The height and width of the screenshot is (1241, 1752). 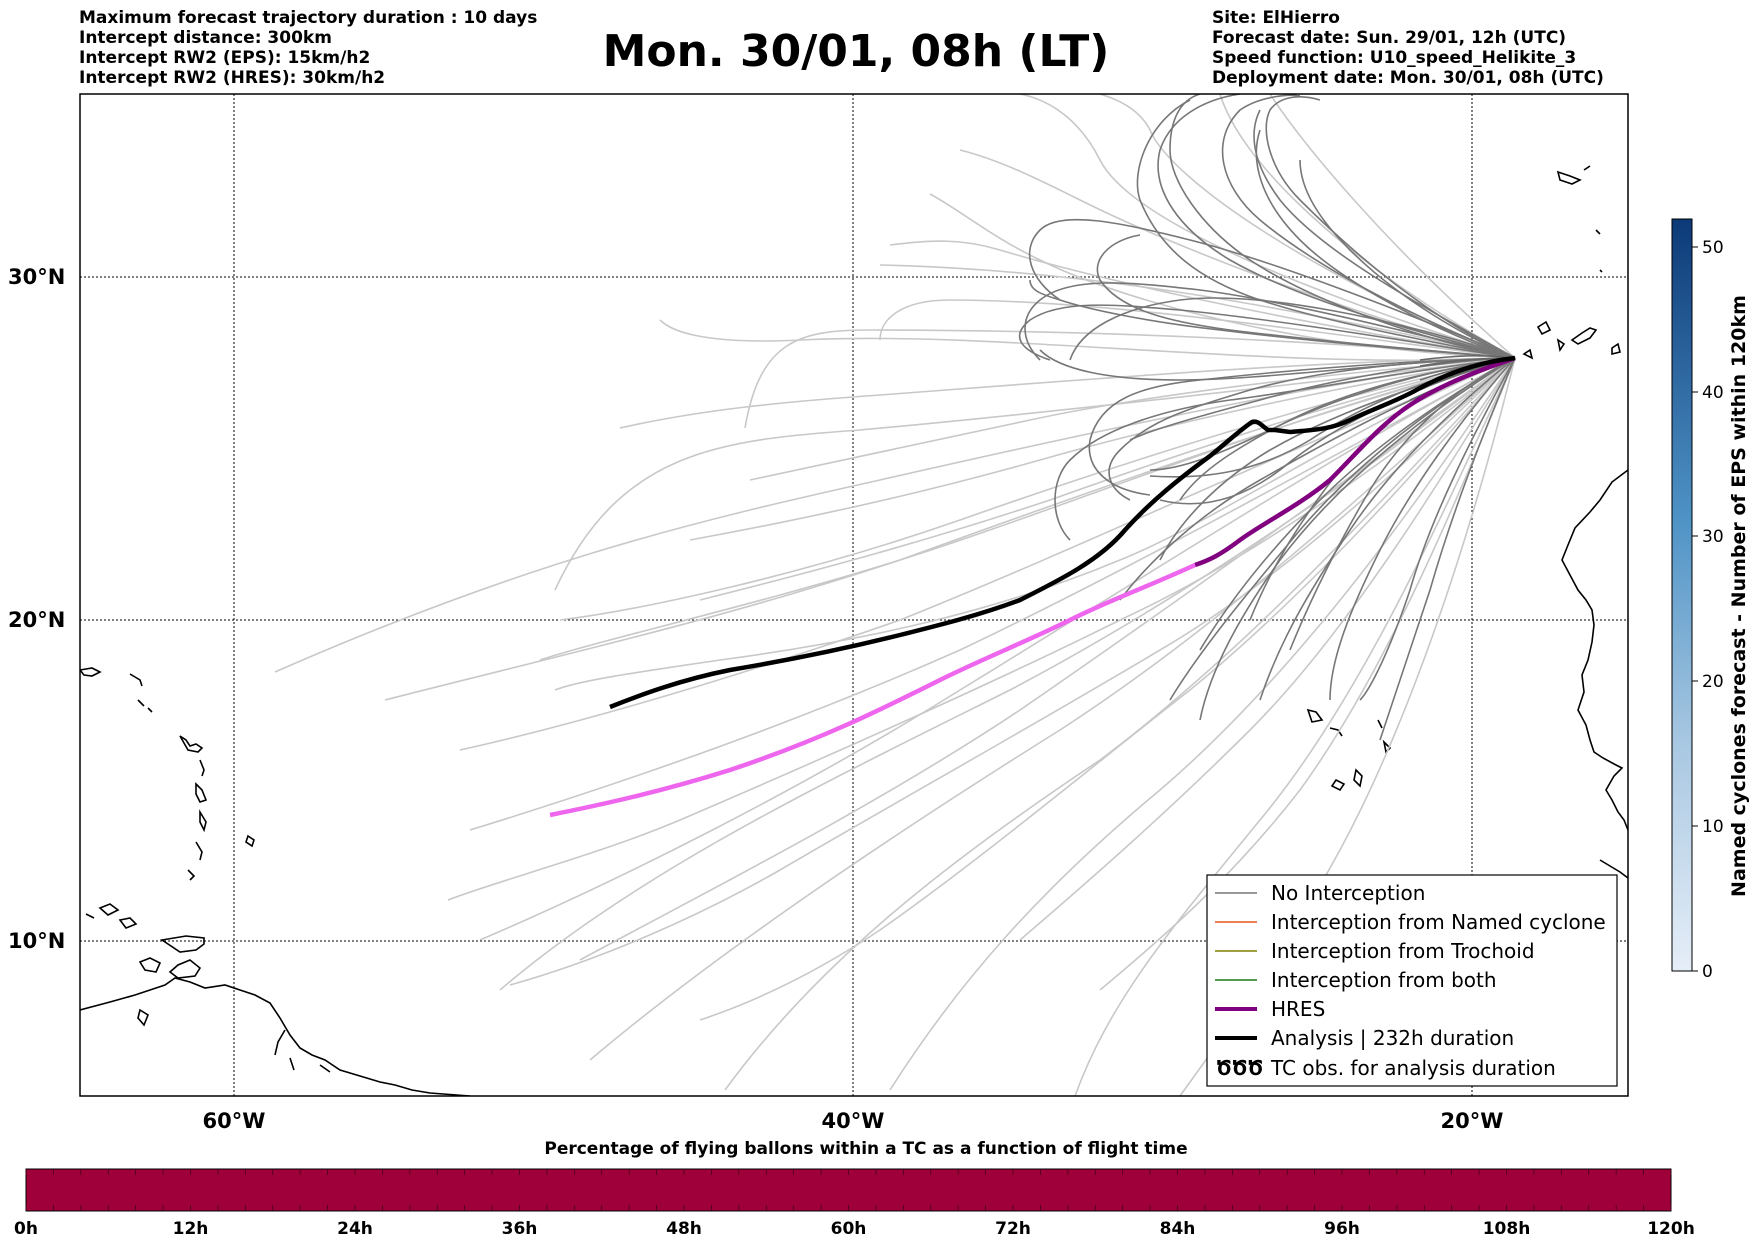 I want to click on tc-obs-symbol-icon: ԾԾԾ, so click(x=1239, y=1068).